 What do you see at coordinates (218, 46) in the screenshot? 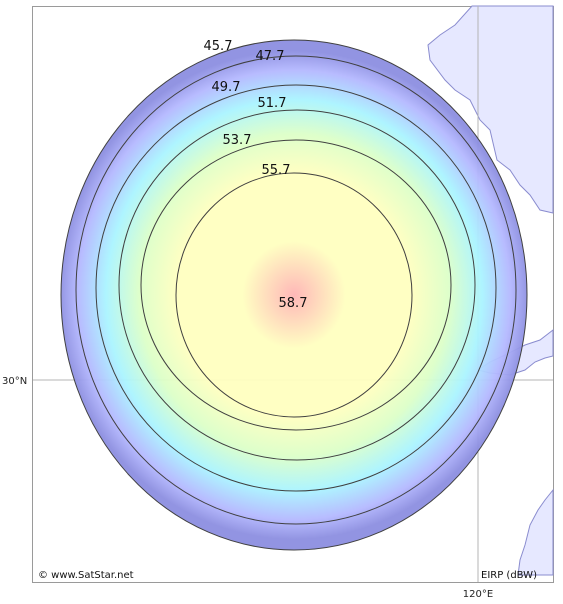
I see `contour-label-45-7: 45.7` at bounding box center [218, 46].